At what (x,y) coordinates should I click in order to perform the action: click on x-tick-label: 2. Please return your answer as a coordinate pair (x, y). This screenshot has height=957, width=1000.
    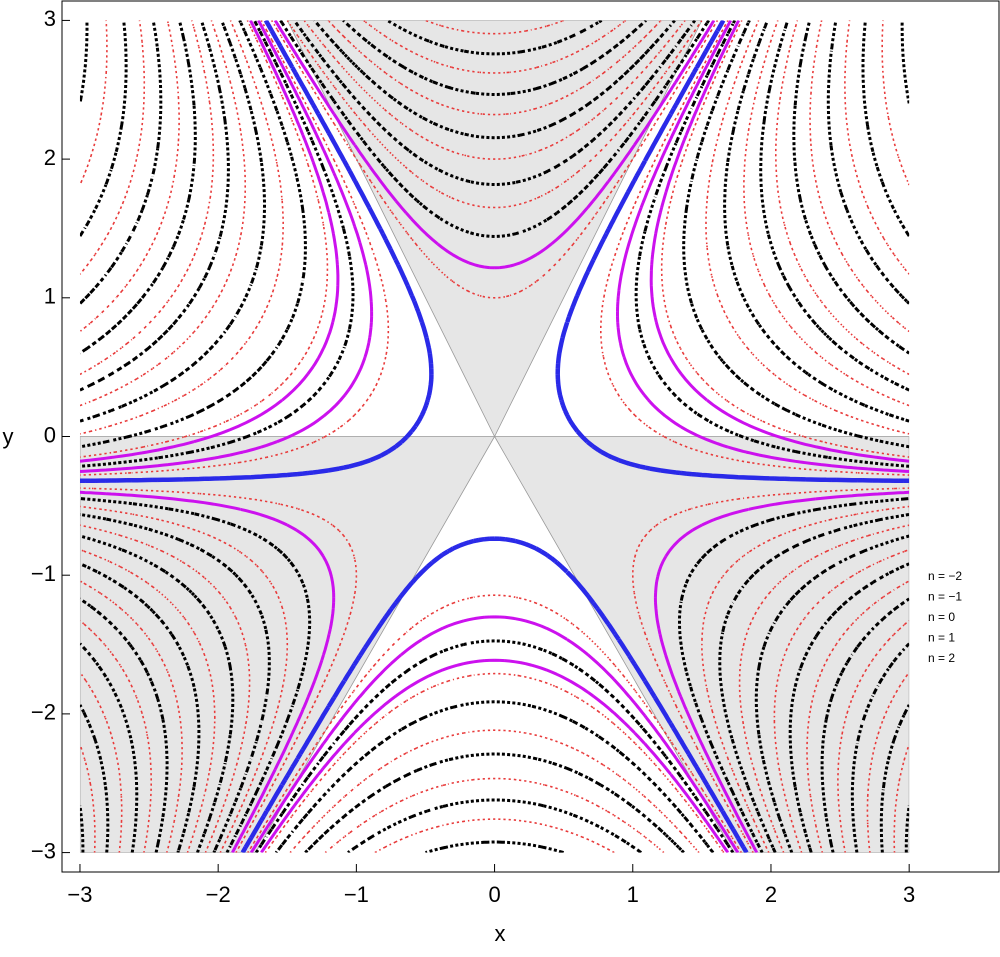
    Looking at the image, I should click on (771, 894).